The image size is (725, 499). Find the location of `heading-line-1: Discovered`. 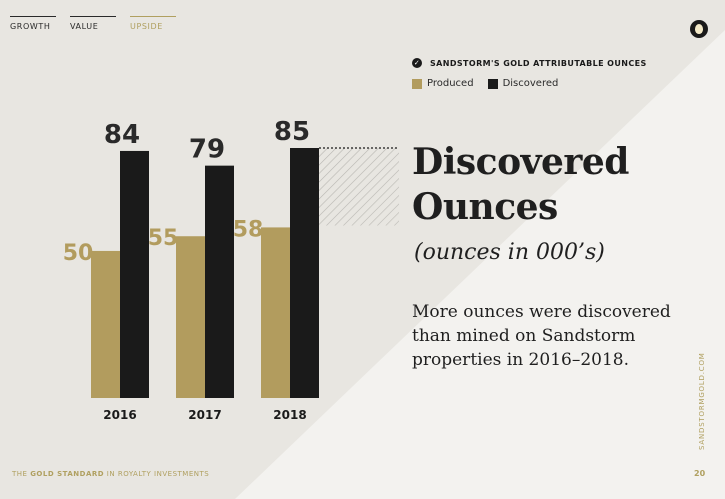

heading-line-1: Discovered is located at coordinates (520, 162).